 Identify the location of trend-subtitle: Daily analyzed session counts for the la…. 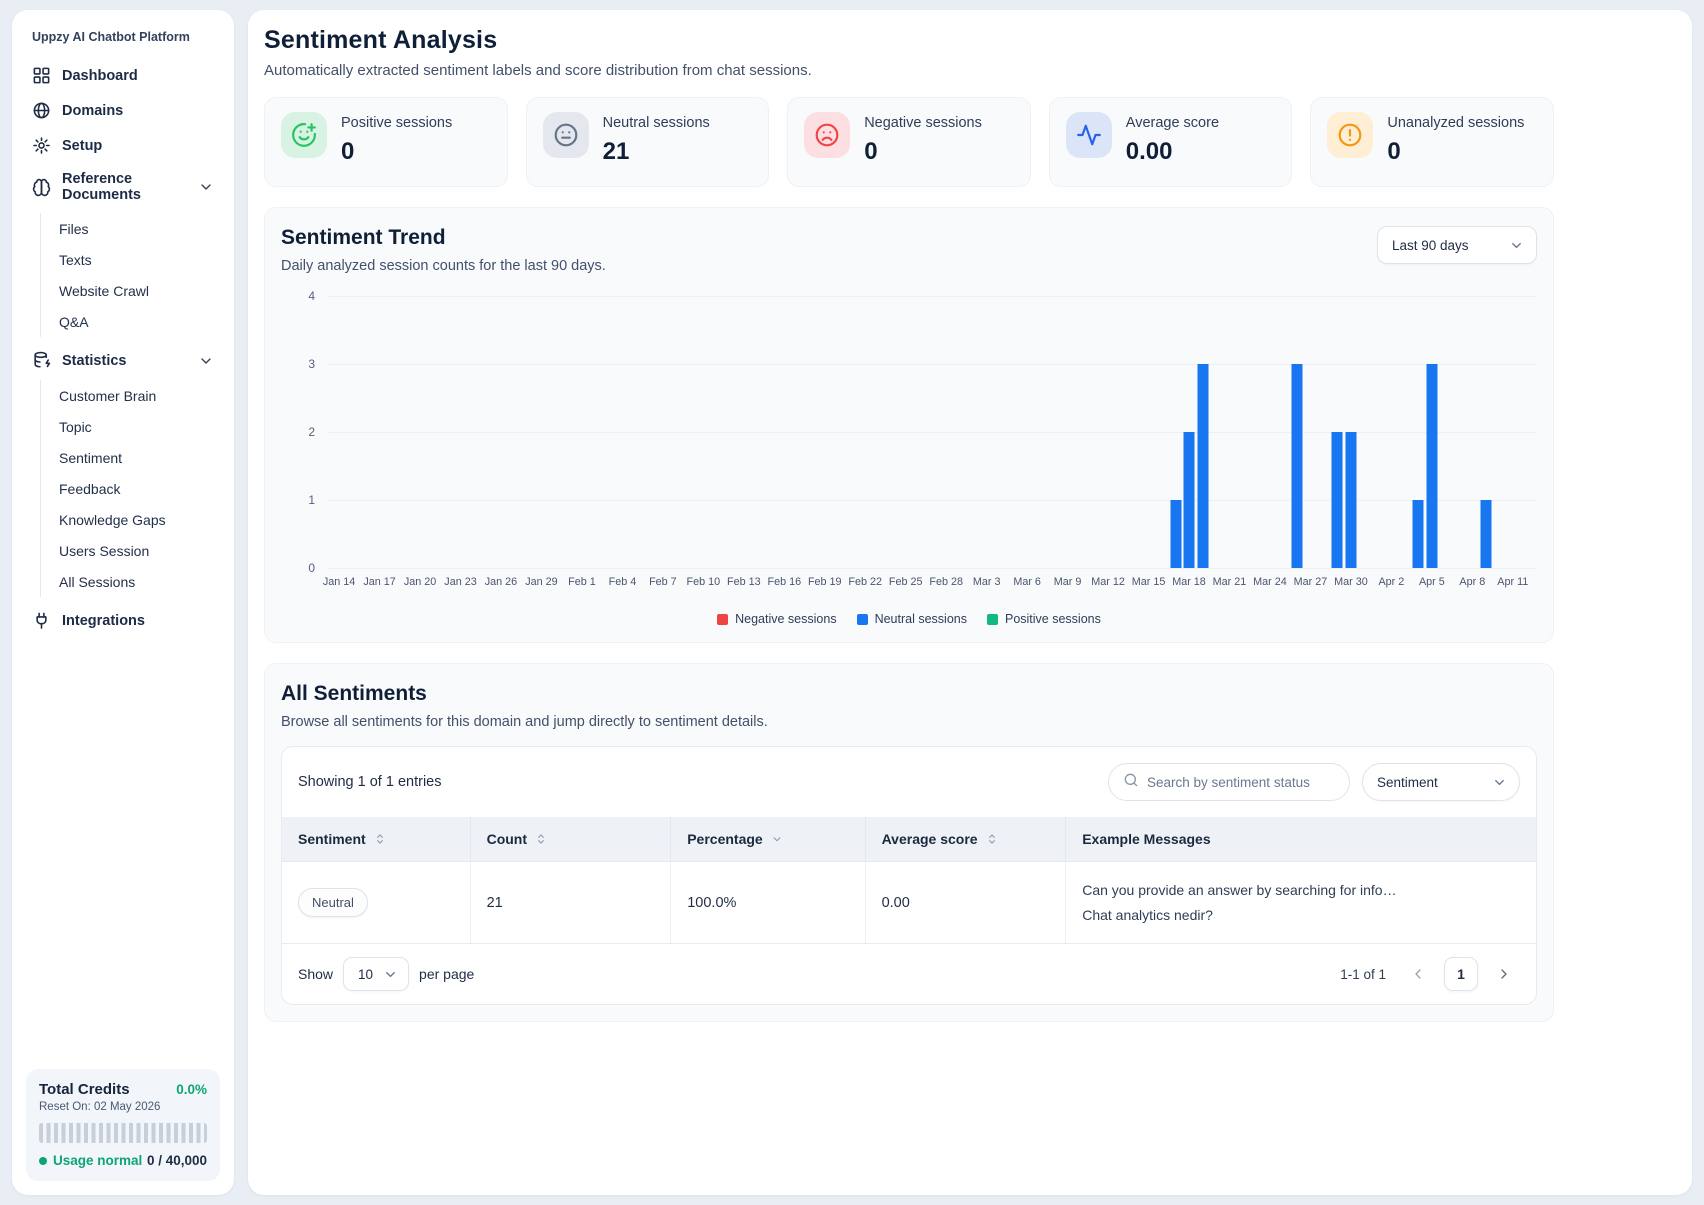
(443, 266).